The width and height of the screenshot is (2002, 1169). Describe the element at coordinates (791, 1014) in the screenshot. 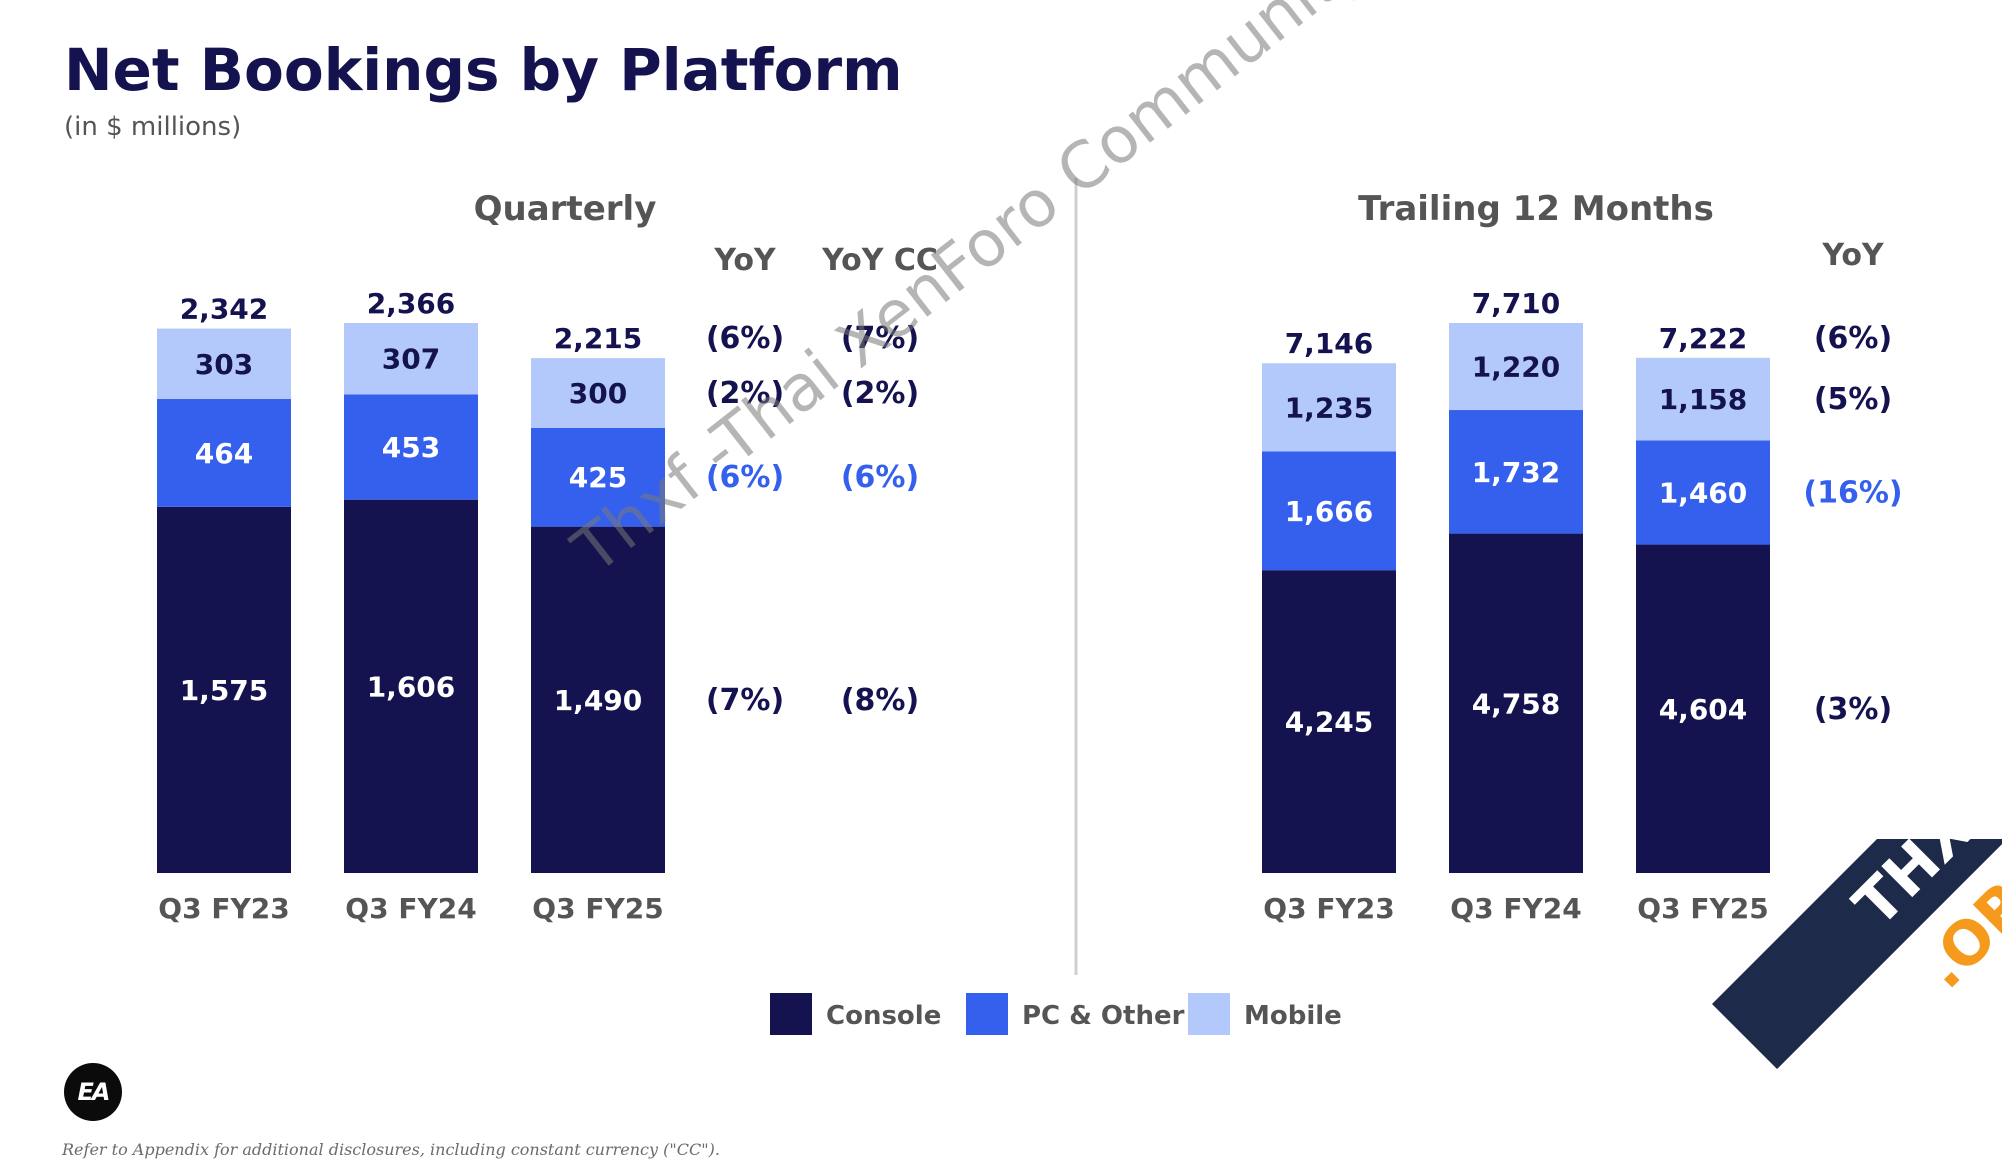

I see `legend-swatch-console` at that location.